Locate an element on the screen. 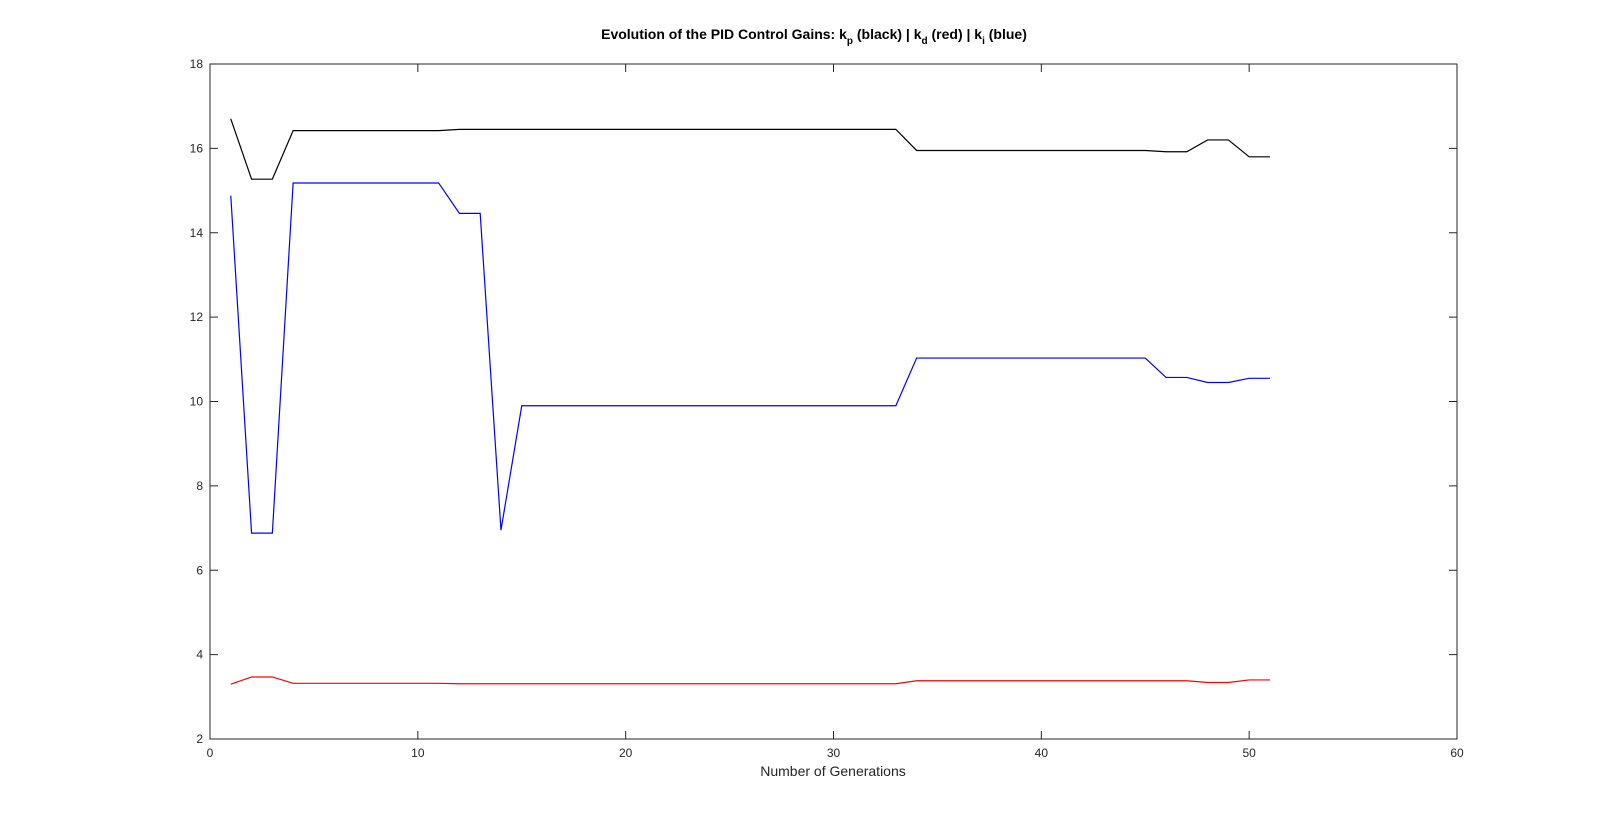  y-tick-label: 16 is located at coordinates (197, 148).